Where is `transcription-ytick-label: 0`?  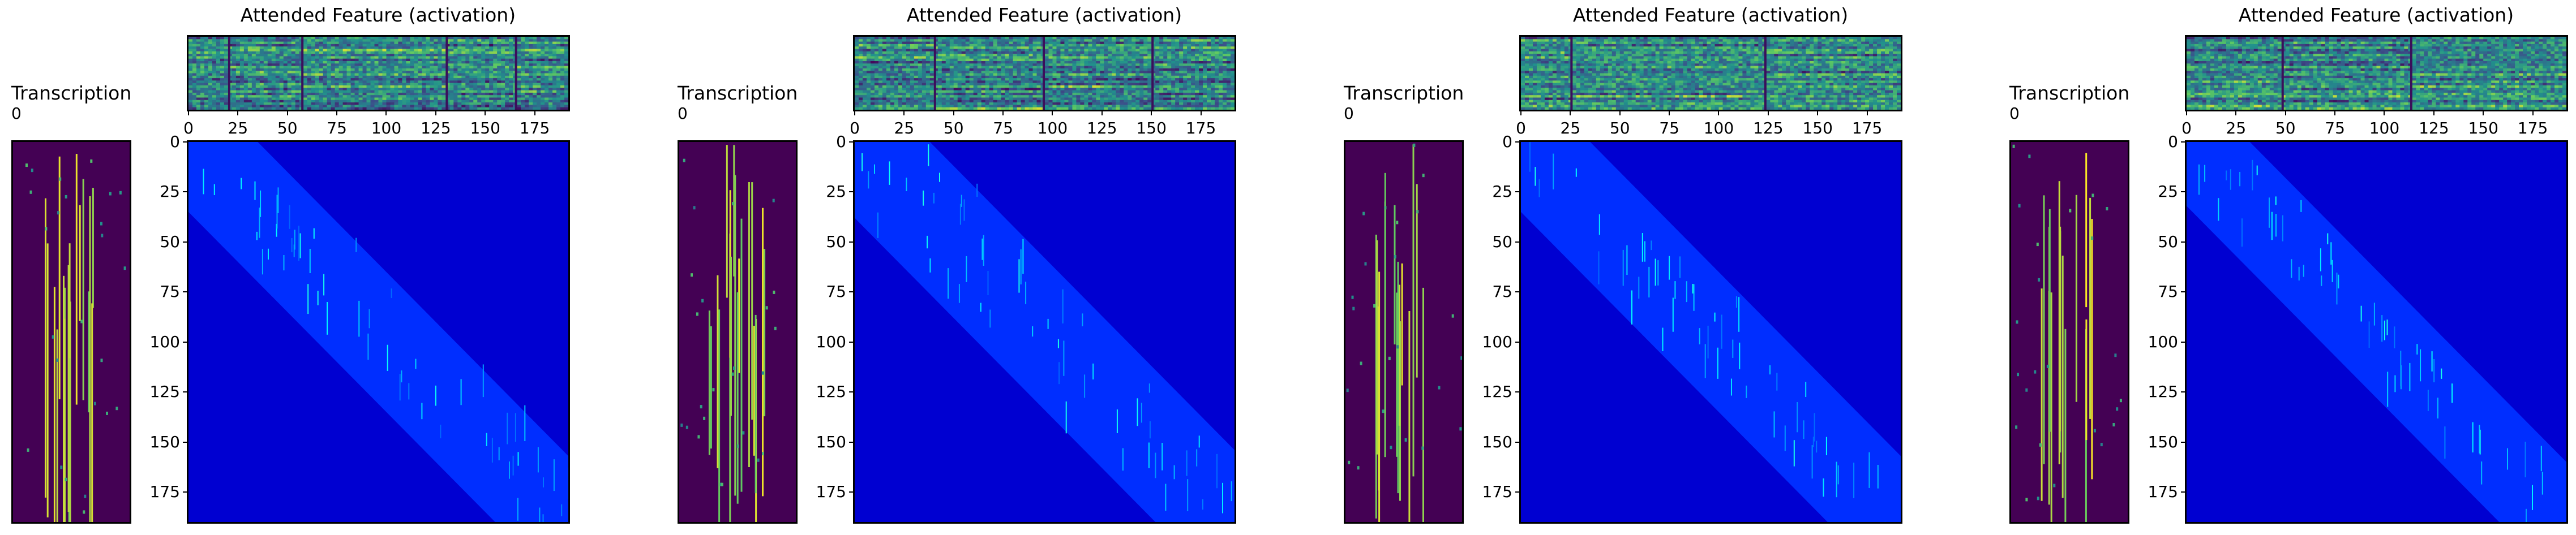 transcription-ytick-label: 0 is located at coordinates (16, 113).